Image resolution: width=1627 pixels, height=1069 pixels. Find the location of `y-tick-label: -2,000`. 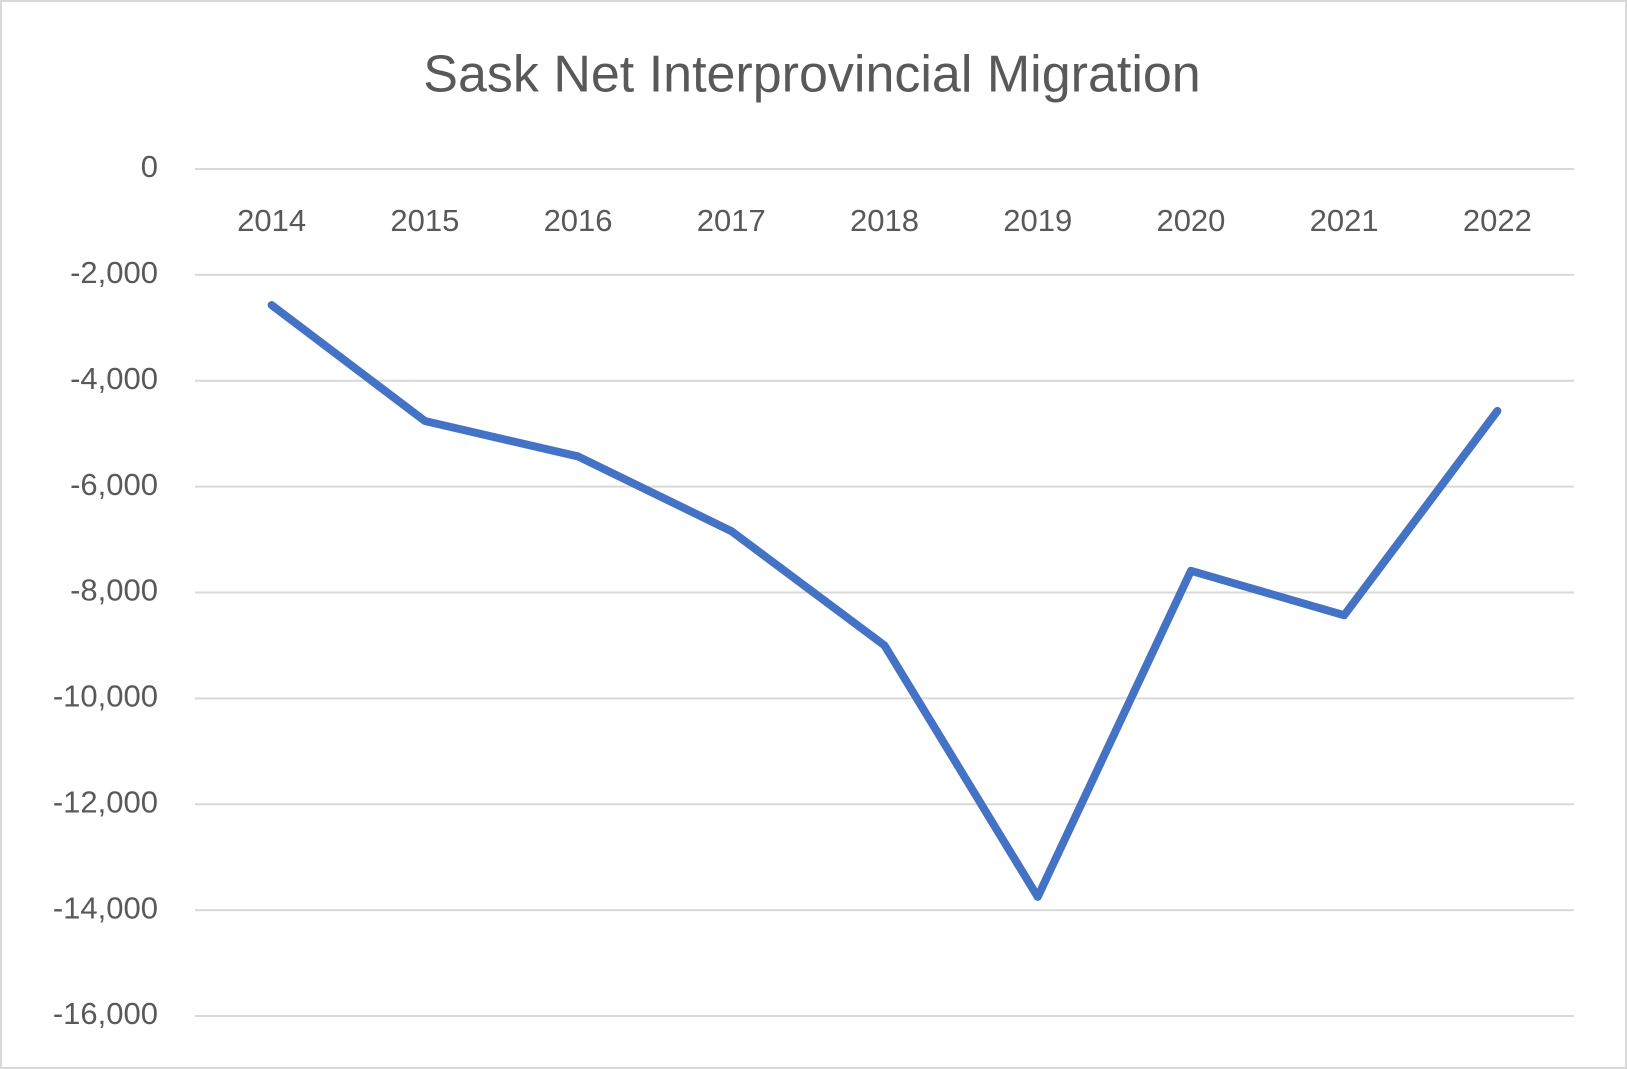

y-tick-label: -2,000 is located at coordinates (114, 272).